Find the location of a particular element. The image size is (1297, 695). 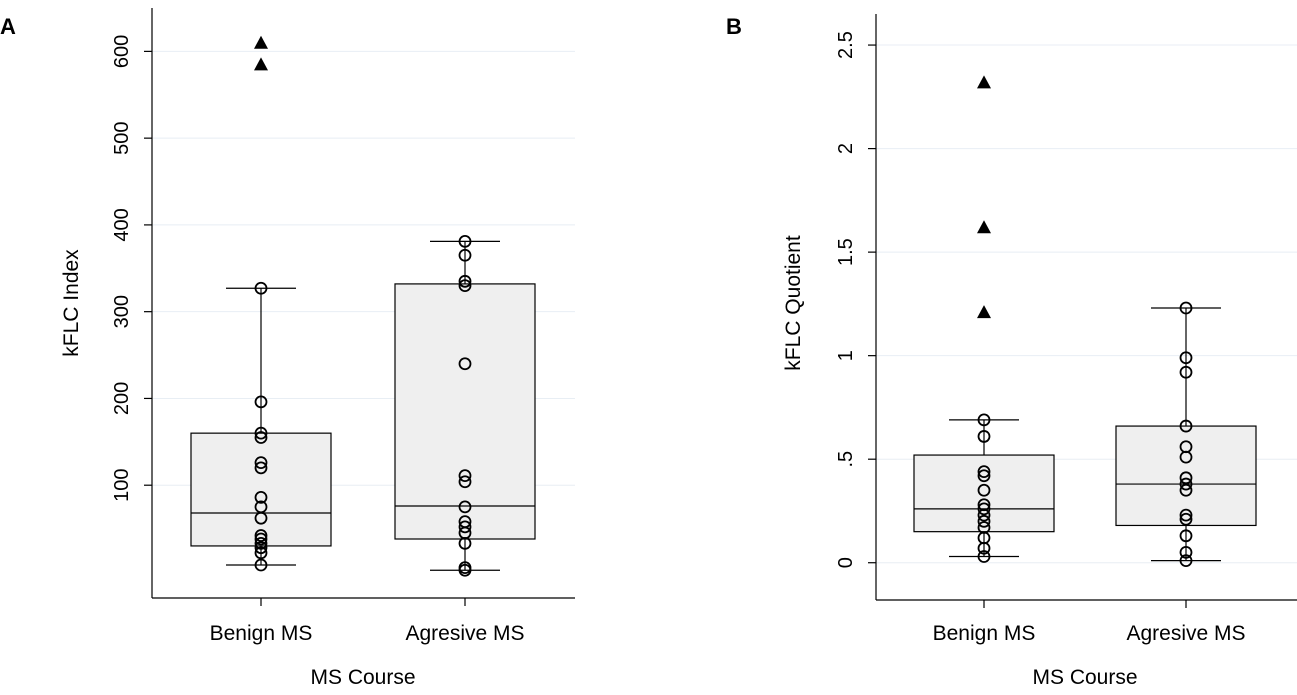

agresive-ms-box is located at coordinates (465, 411).